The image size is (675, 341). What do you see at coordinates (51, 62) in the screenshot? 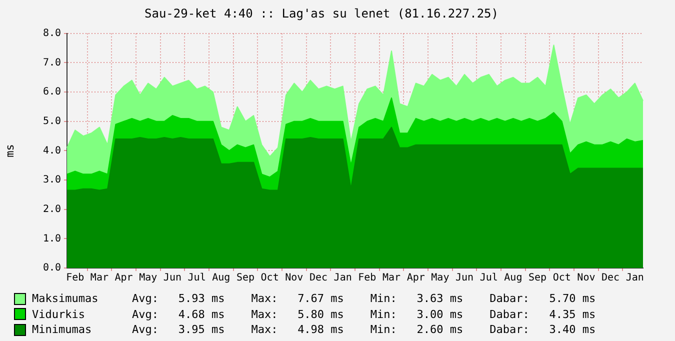
I see `y-tick-label: 7.0` at bounding box center [51, 62].